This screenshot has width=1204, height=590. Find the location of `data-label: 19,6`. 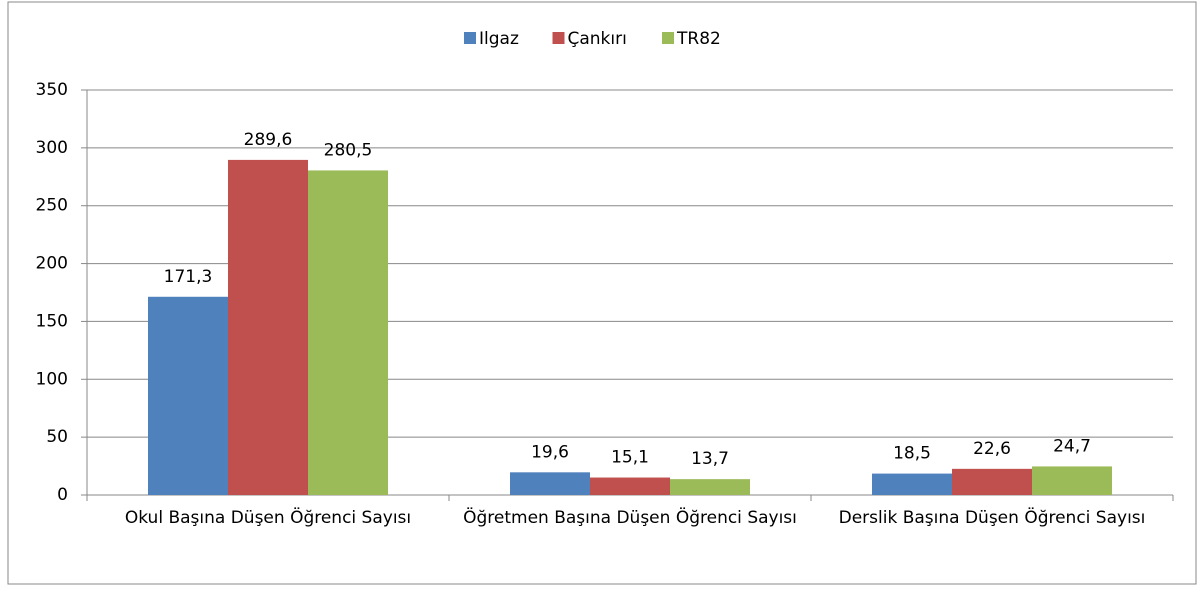

data-label: 19,6 is located at coordinates (550, 452).